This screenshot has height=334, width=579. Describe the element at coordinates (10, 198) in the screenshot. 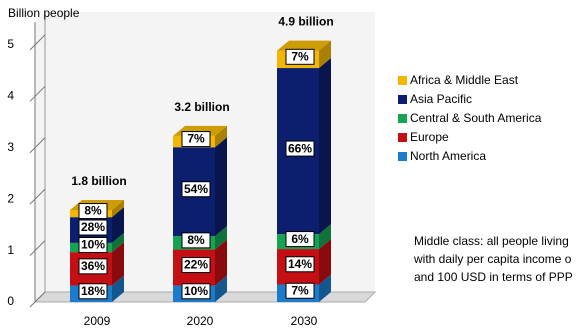

I see `y-tick-label: 2` at that location.